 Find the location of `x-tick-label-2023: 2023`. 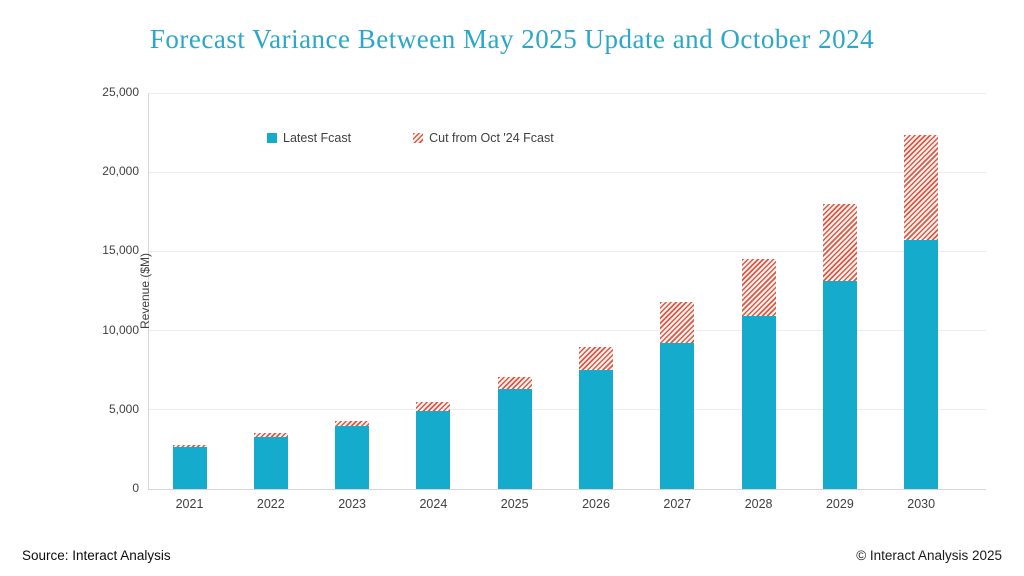

x-tick-label-2023: 2023 is located at coordinates (352, 504).